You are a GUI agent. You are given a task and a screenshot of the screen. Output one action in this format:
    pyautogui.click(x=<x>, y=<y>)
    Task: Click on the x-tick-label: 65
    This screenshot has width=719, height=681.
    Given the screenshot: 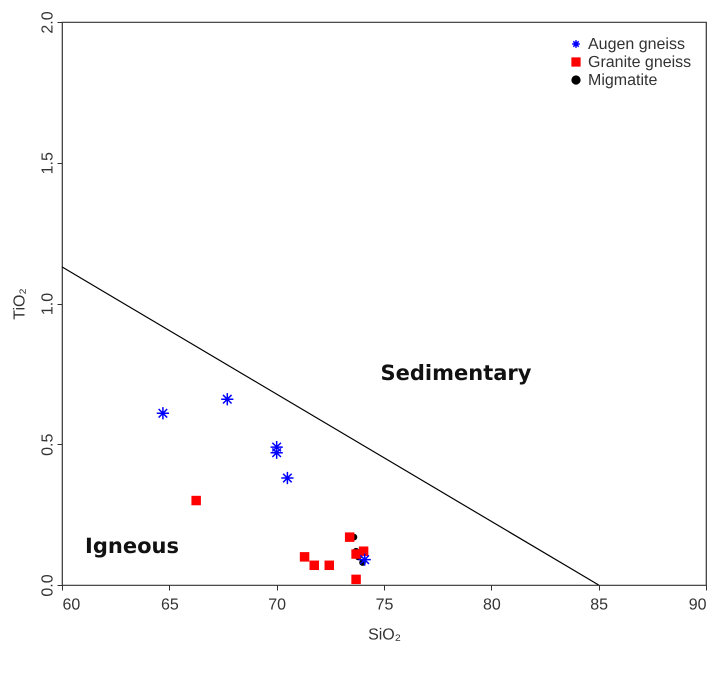 What is the action you would take?
    pyautogui.click(x=169, y=605)
    